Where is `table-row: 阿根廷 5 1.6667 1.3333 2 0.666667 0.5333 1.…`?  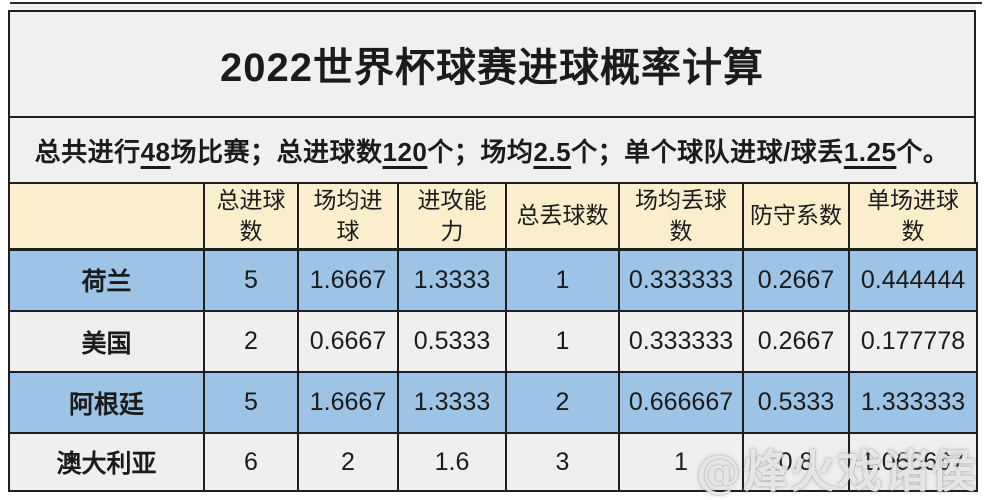 table-row: 阿根廷 5 1.6667 1.3333 2 0.666667 0.5333 1.… is located at coordinates (493, 402).